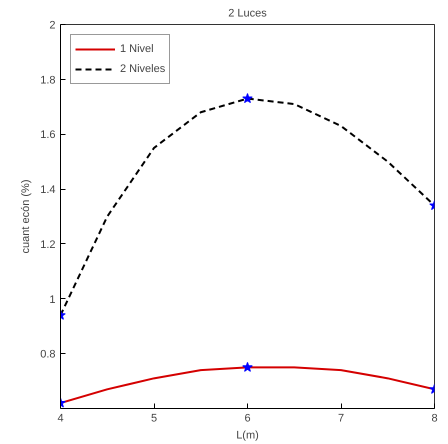 The height and width of the screenshot is (444, 448). Describe the element at coordinates (247, 418) in the screenshot. I see `x-tick-label: 6` at that location.